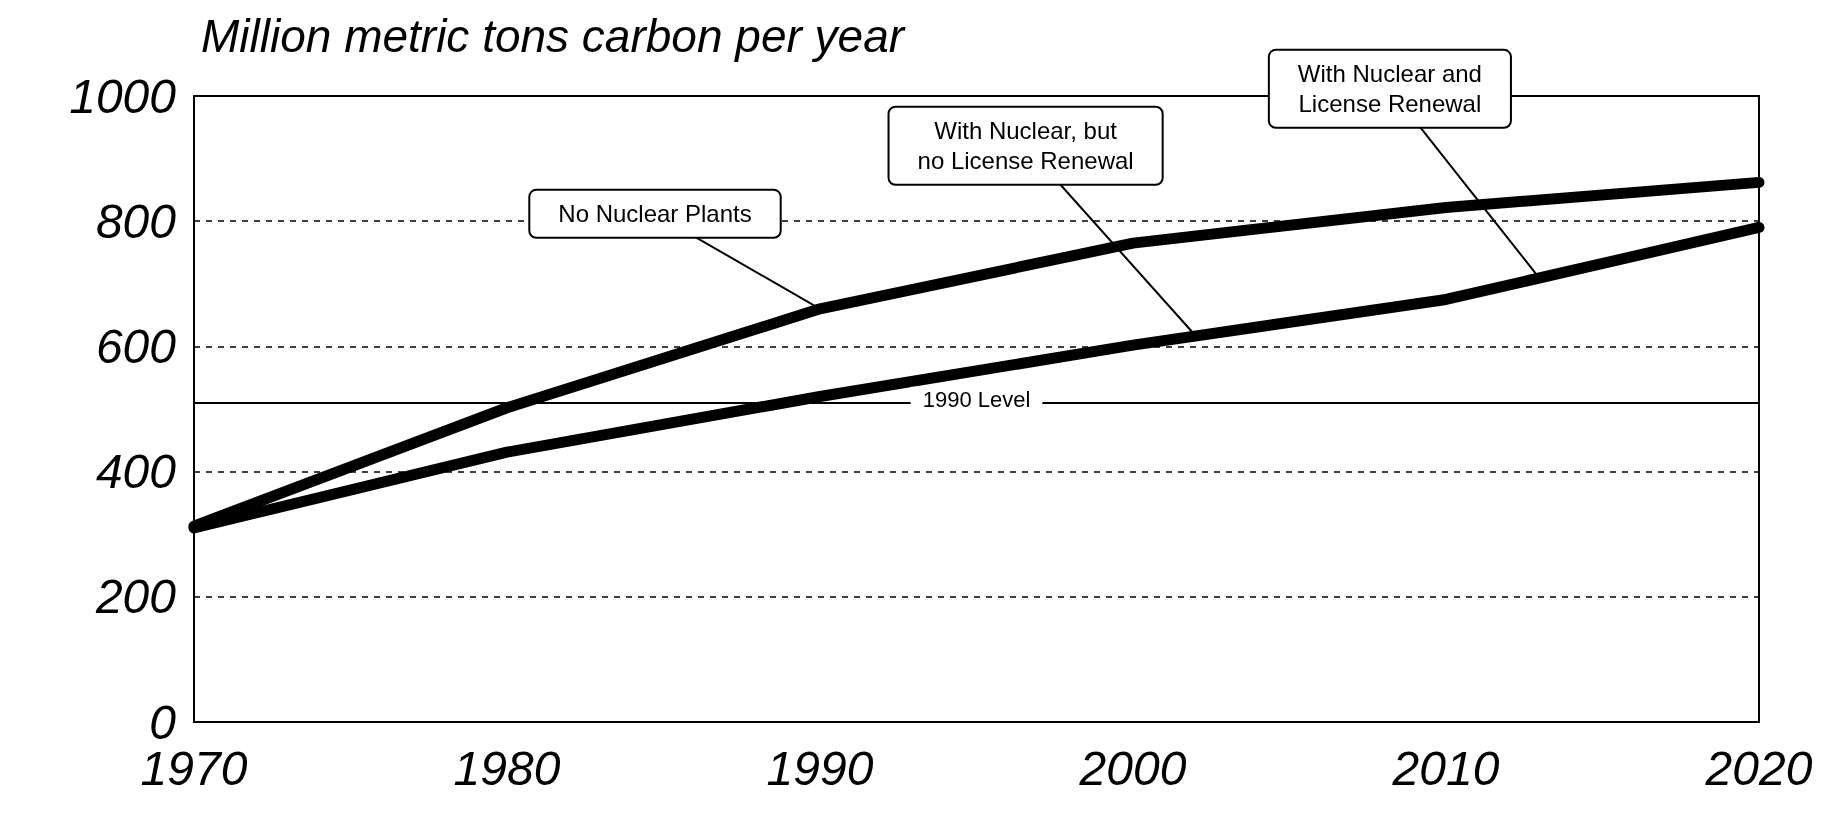 This screenshot has width=1847, height=826. Describe the element at coordinates (1445, 768) in the screenshot. I see `x-tick-label: 2010` at that location.